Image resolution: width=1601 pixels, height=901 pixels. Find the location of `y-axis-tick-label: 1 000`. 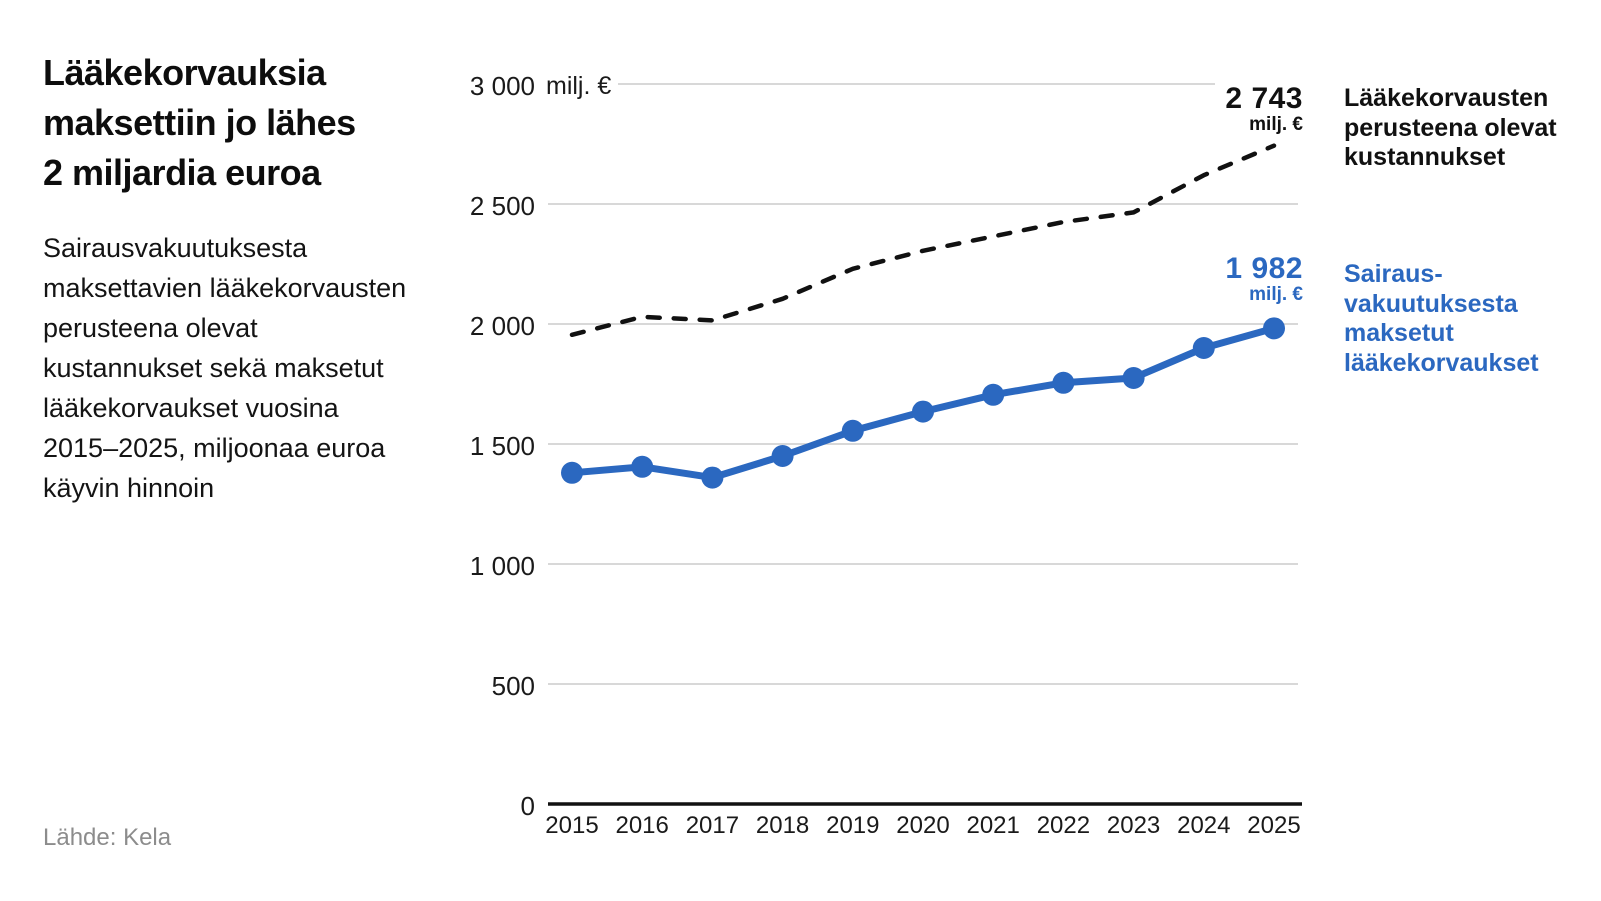

y-axis-tick-label: 1 000 is located at coordinates (502, 566).